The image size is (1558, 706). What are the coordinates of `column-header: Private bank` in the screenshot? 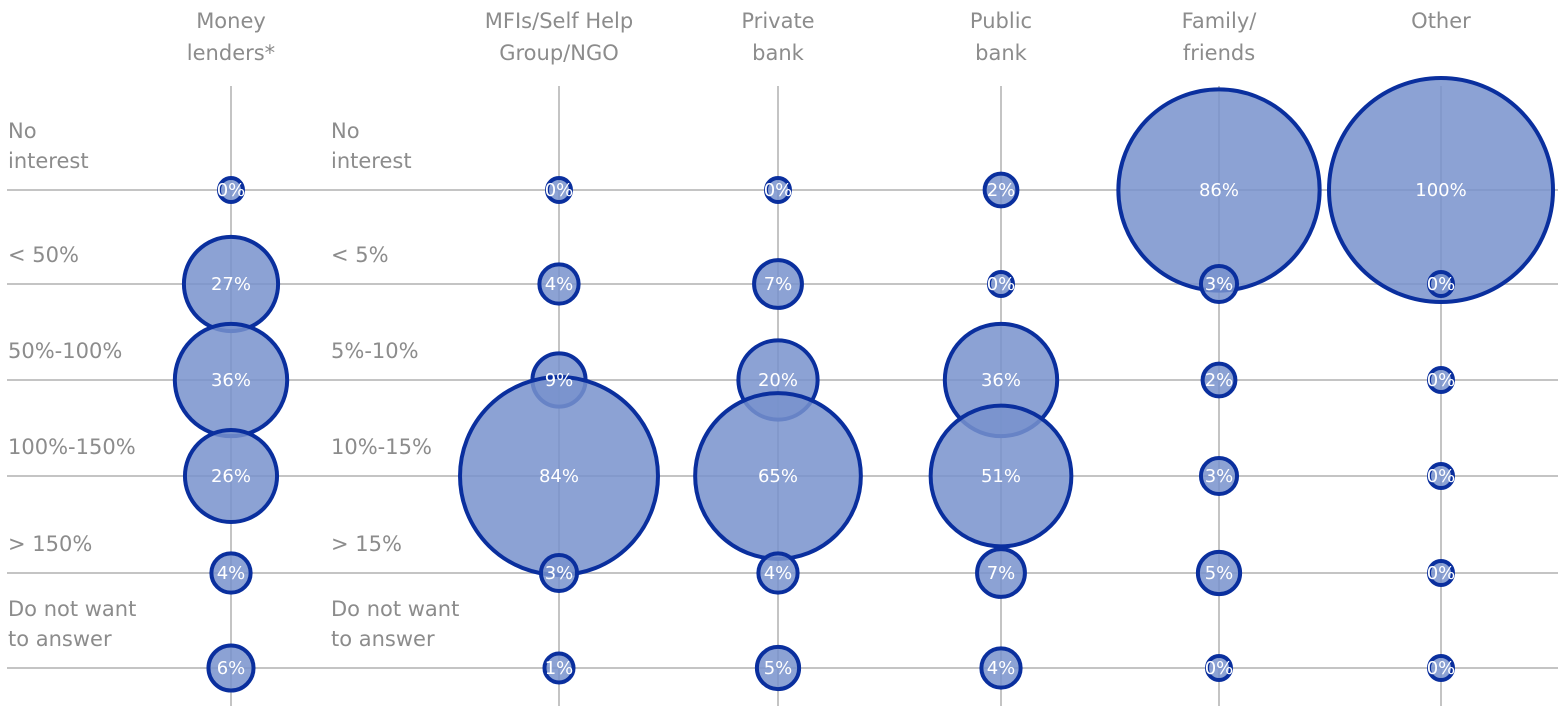 It's located at (777, 37).